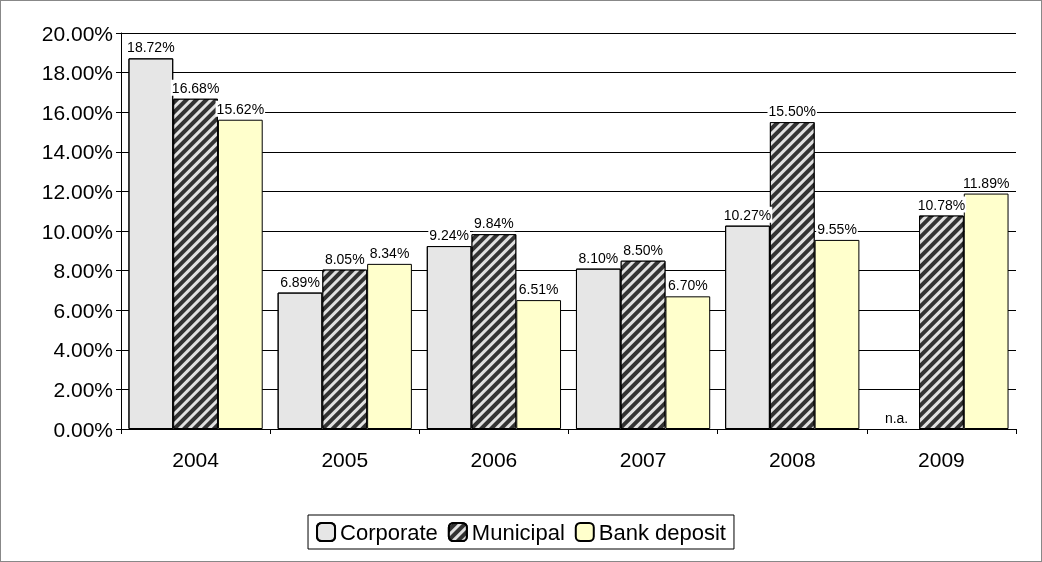 This screenshot has height=562, width=1042. What do you see at coordinates (687, 285) in the screenshot?
I see `data-label: 6.70%` at bounding box center [687, 285].